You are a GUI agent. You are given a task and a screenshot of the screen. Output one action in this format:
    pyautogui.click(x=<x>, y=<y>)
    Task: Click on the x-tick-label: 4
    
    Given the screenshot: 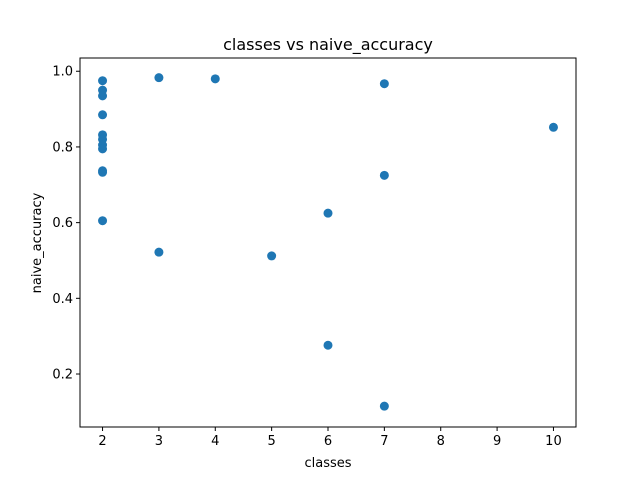 What is the action you would take?
    pyautogui.click(x=215, y=441)
    